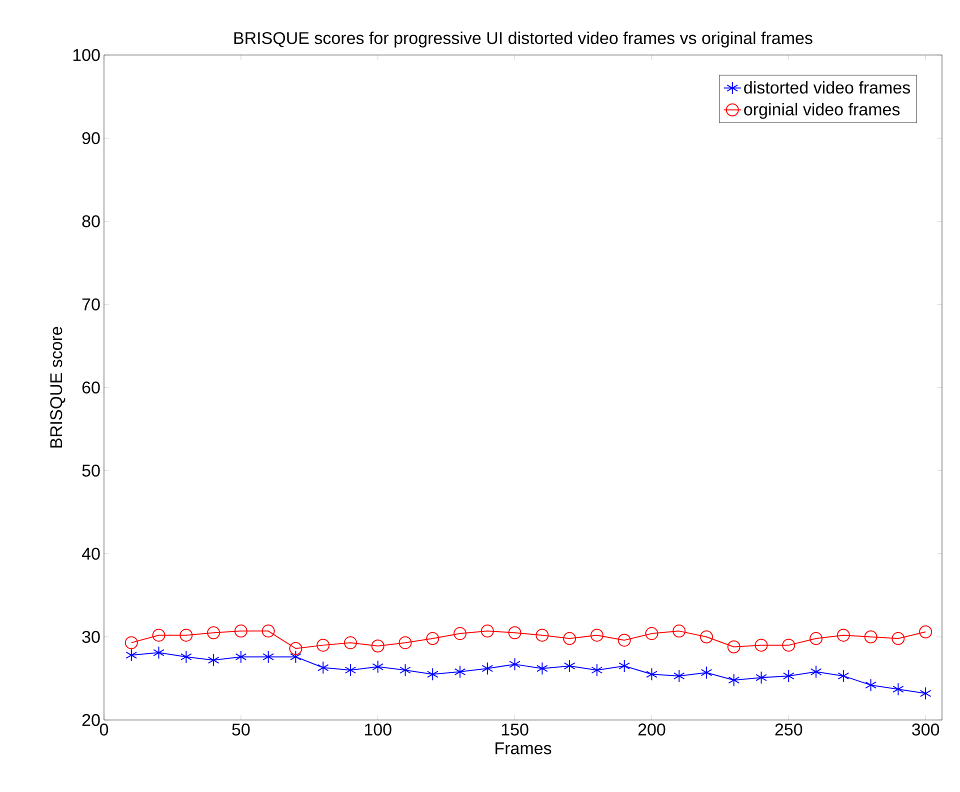 This screenshot has height=792, width=960. I want to click on x-axis-title: Frames, so click(524, 748).